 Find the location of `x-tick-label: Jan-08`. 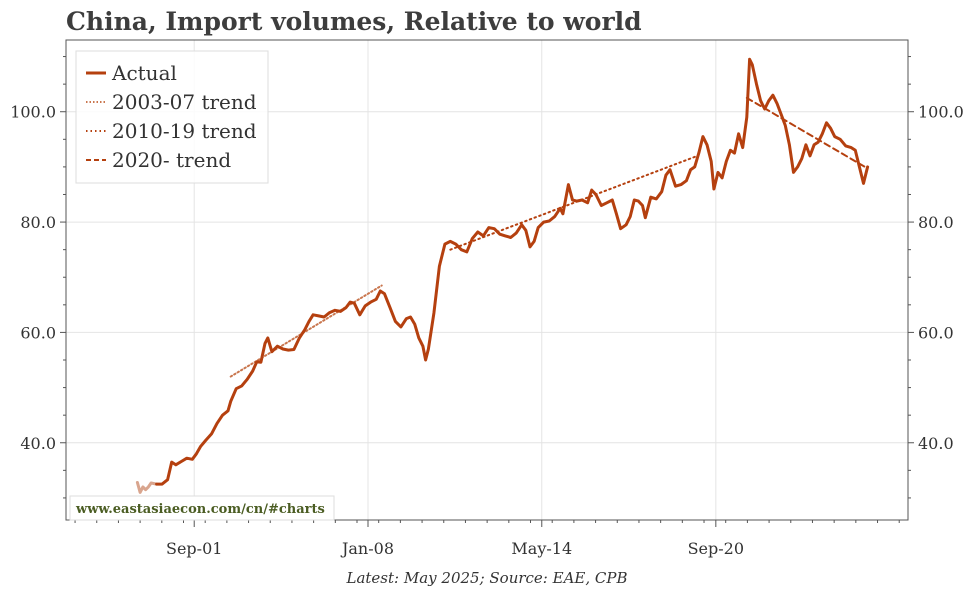

x-tick-label: Jan-08 is located at coordinates (367, 548).